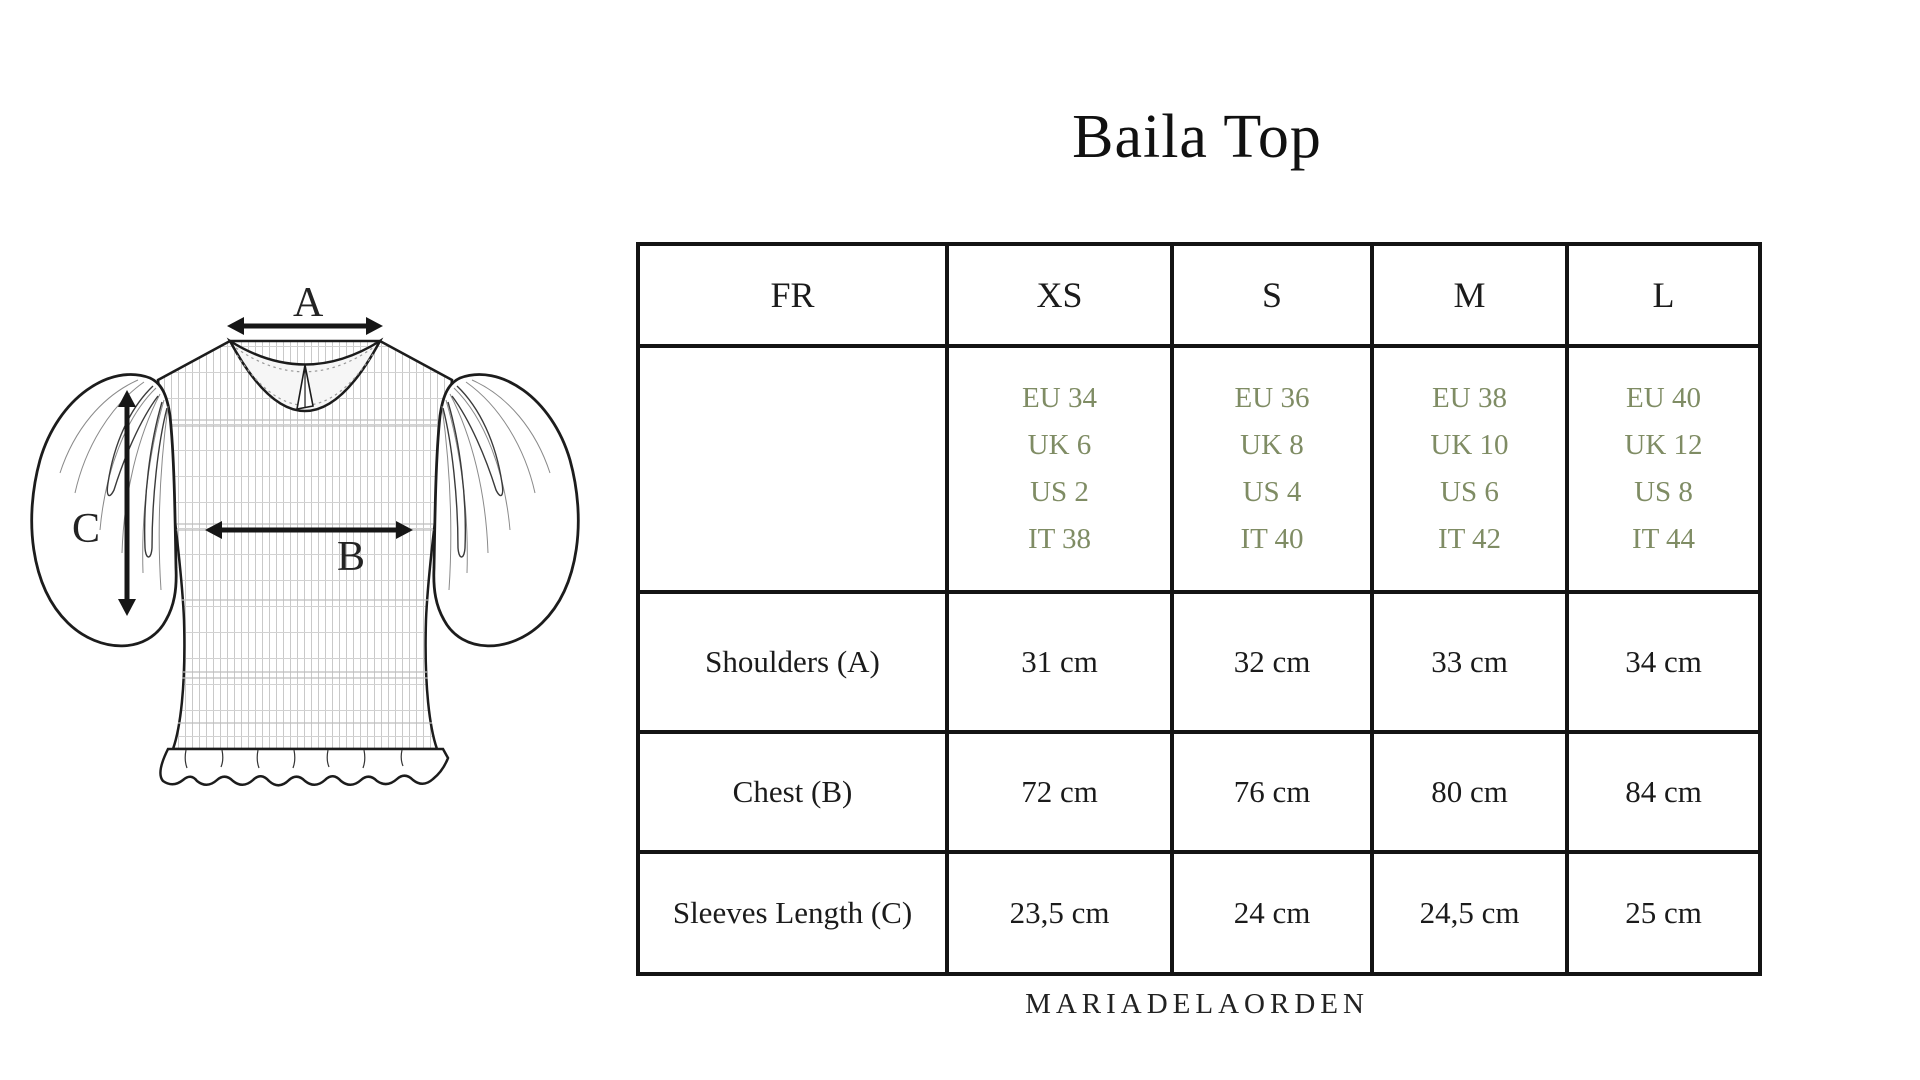 The height and width of the screenshot is (1080, 1920). Describe the element at coordinates (1272, 792) in the screenshot. I see `chest-s: 76 cm` at that location.